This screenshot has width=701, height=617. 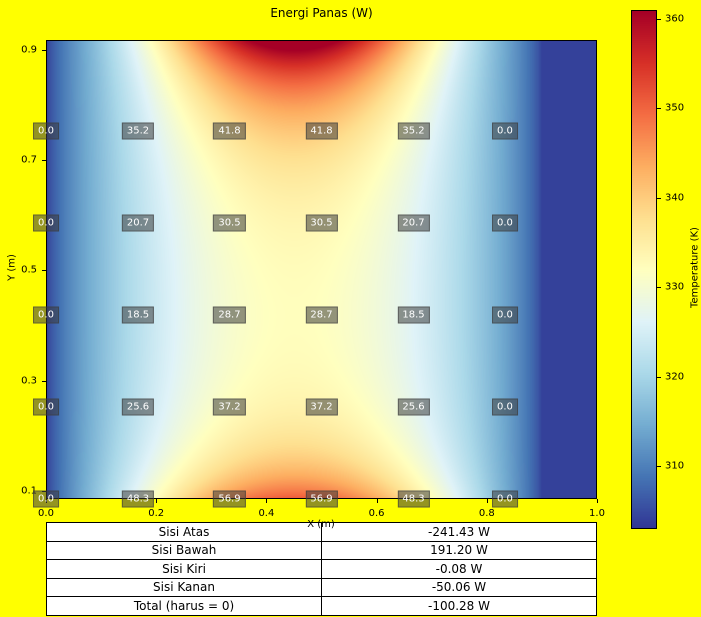 What do you see at coordinates (29, 50) in the screenshot?
I see `y-tick-label: 0.9` at bounding box center [29, 50].